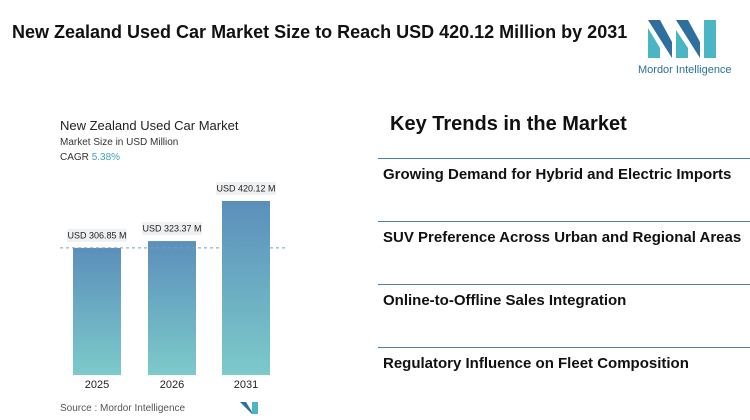 The height and width of the screenshot is (420, 750). Describe the element at coordinates (106, 157) in the screenshot. I see `cagr-value: 5.38%` at that location.